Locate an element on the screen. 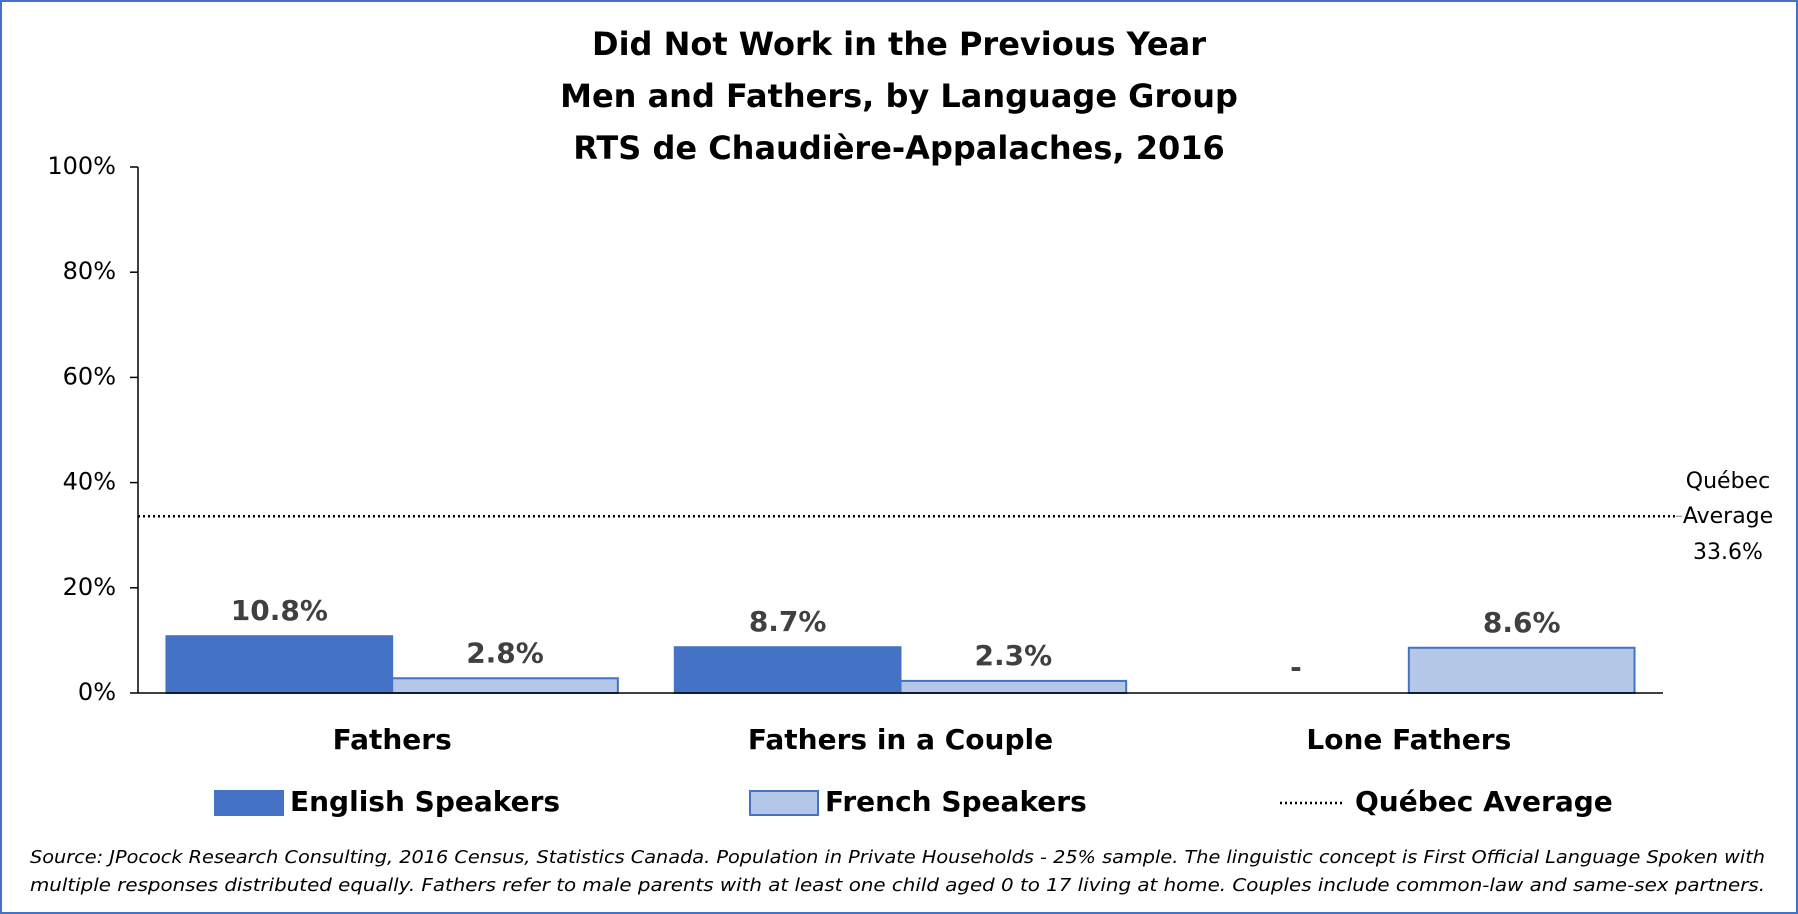 The width and height of the screenshot is (1798, 914). x-tick-label: Fathers in a Couple is located at coordinates (900, 739).